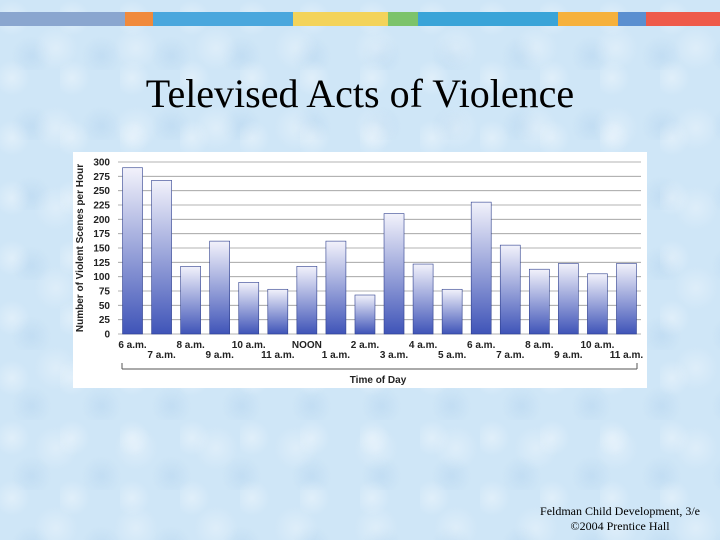  Describe the element at coordinates (101, 263) in the screenshot. I see `y-tick-label: 125` at that location.